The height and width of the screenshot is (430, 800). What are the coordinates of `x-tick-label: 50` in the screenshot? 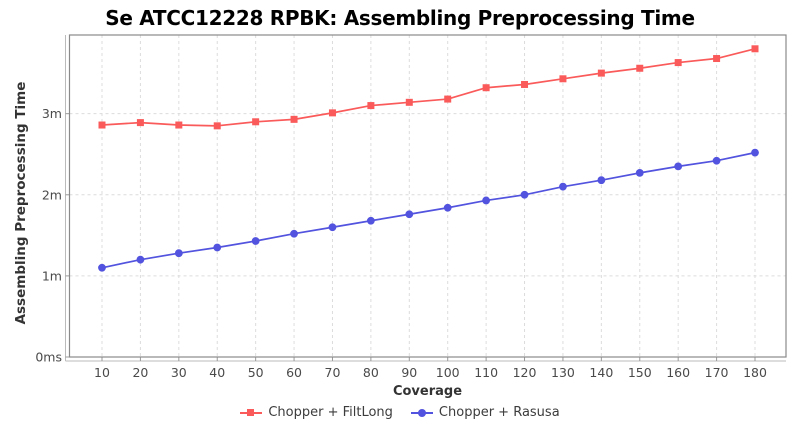 It's located at (256, 372).